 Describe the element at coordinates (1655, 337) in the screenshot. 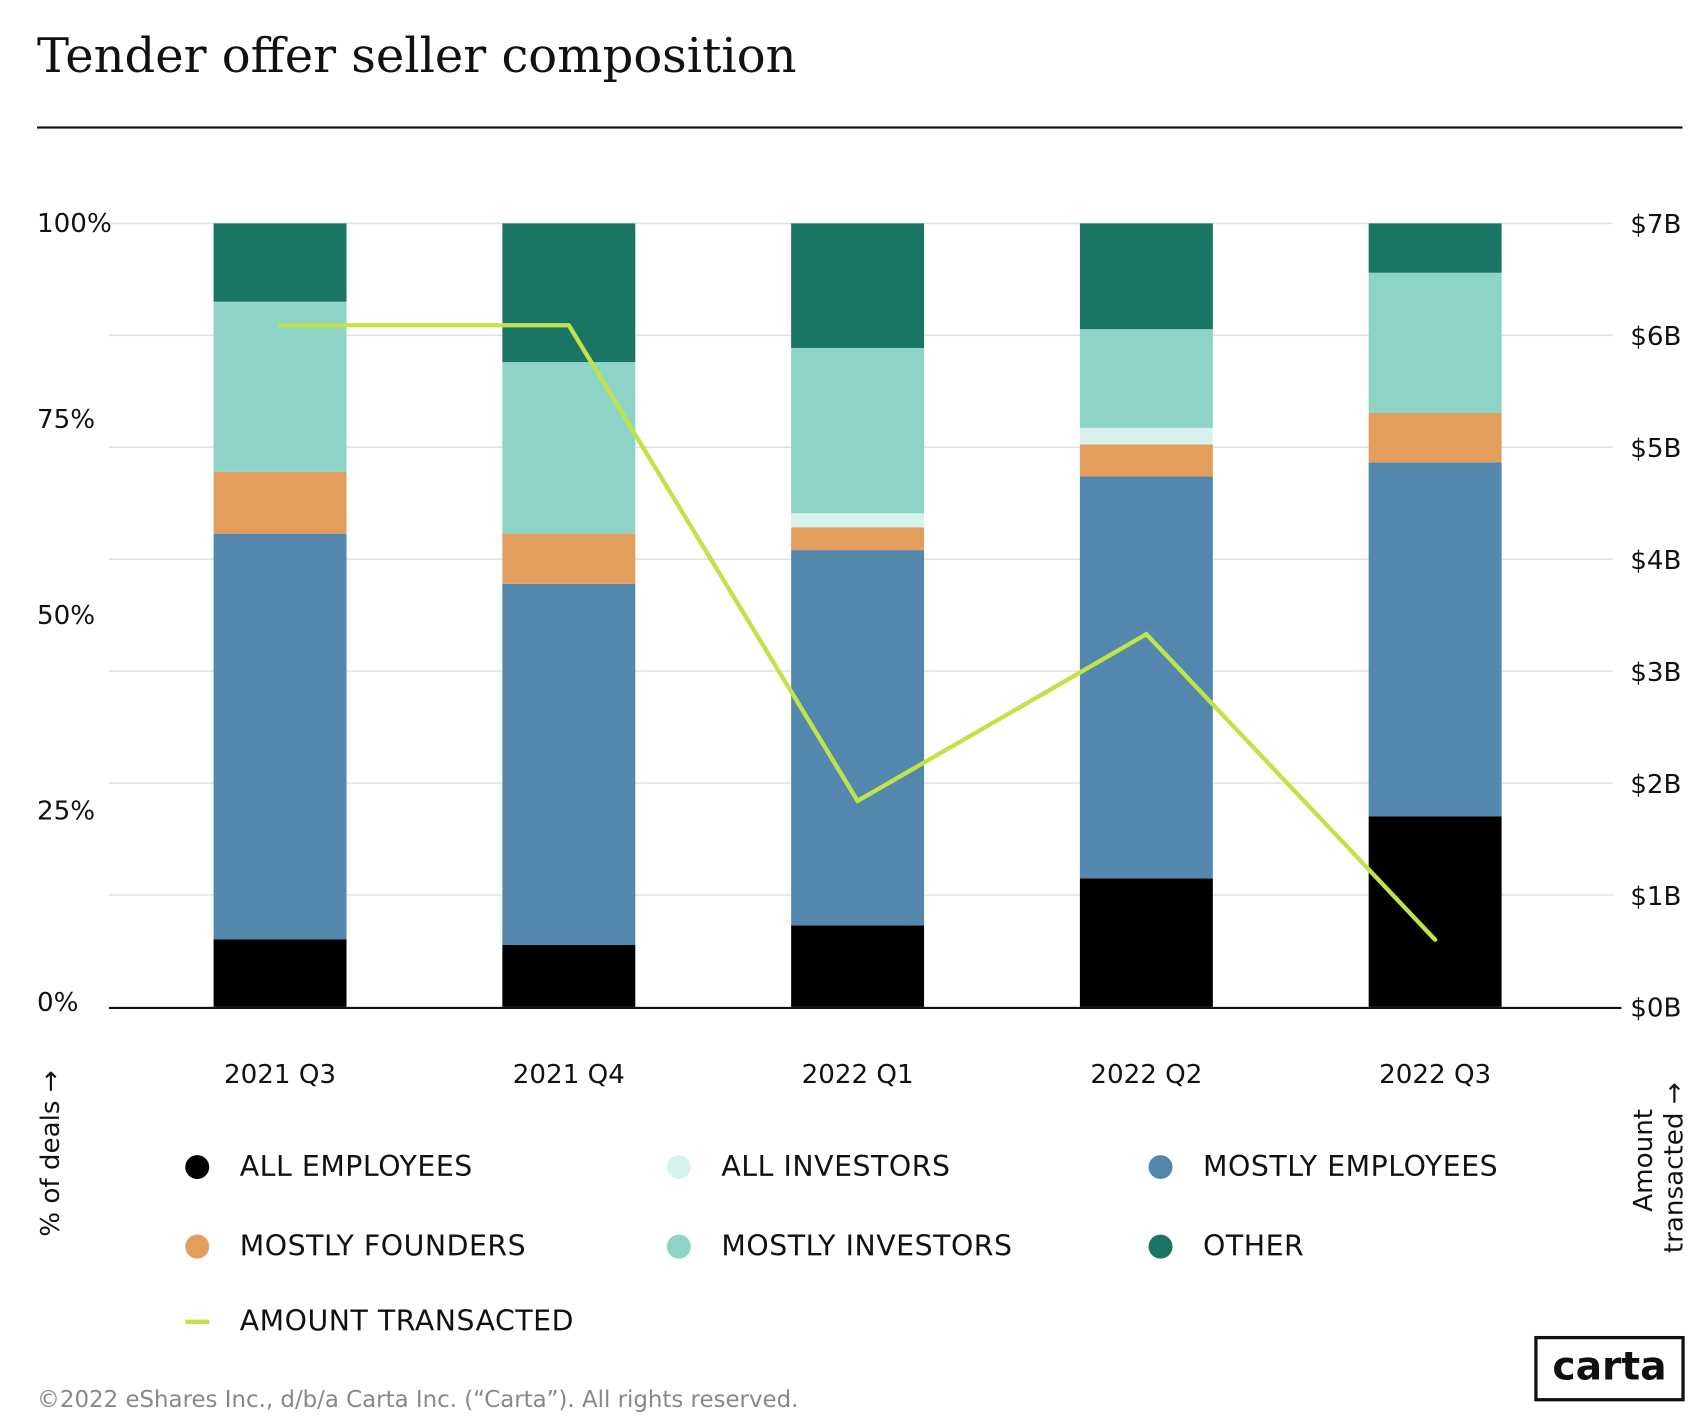

I see `right-tick-label: $6B` at that location.